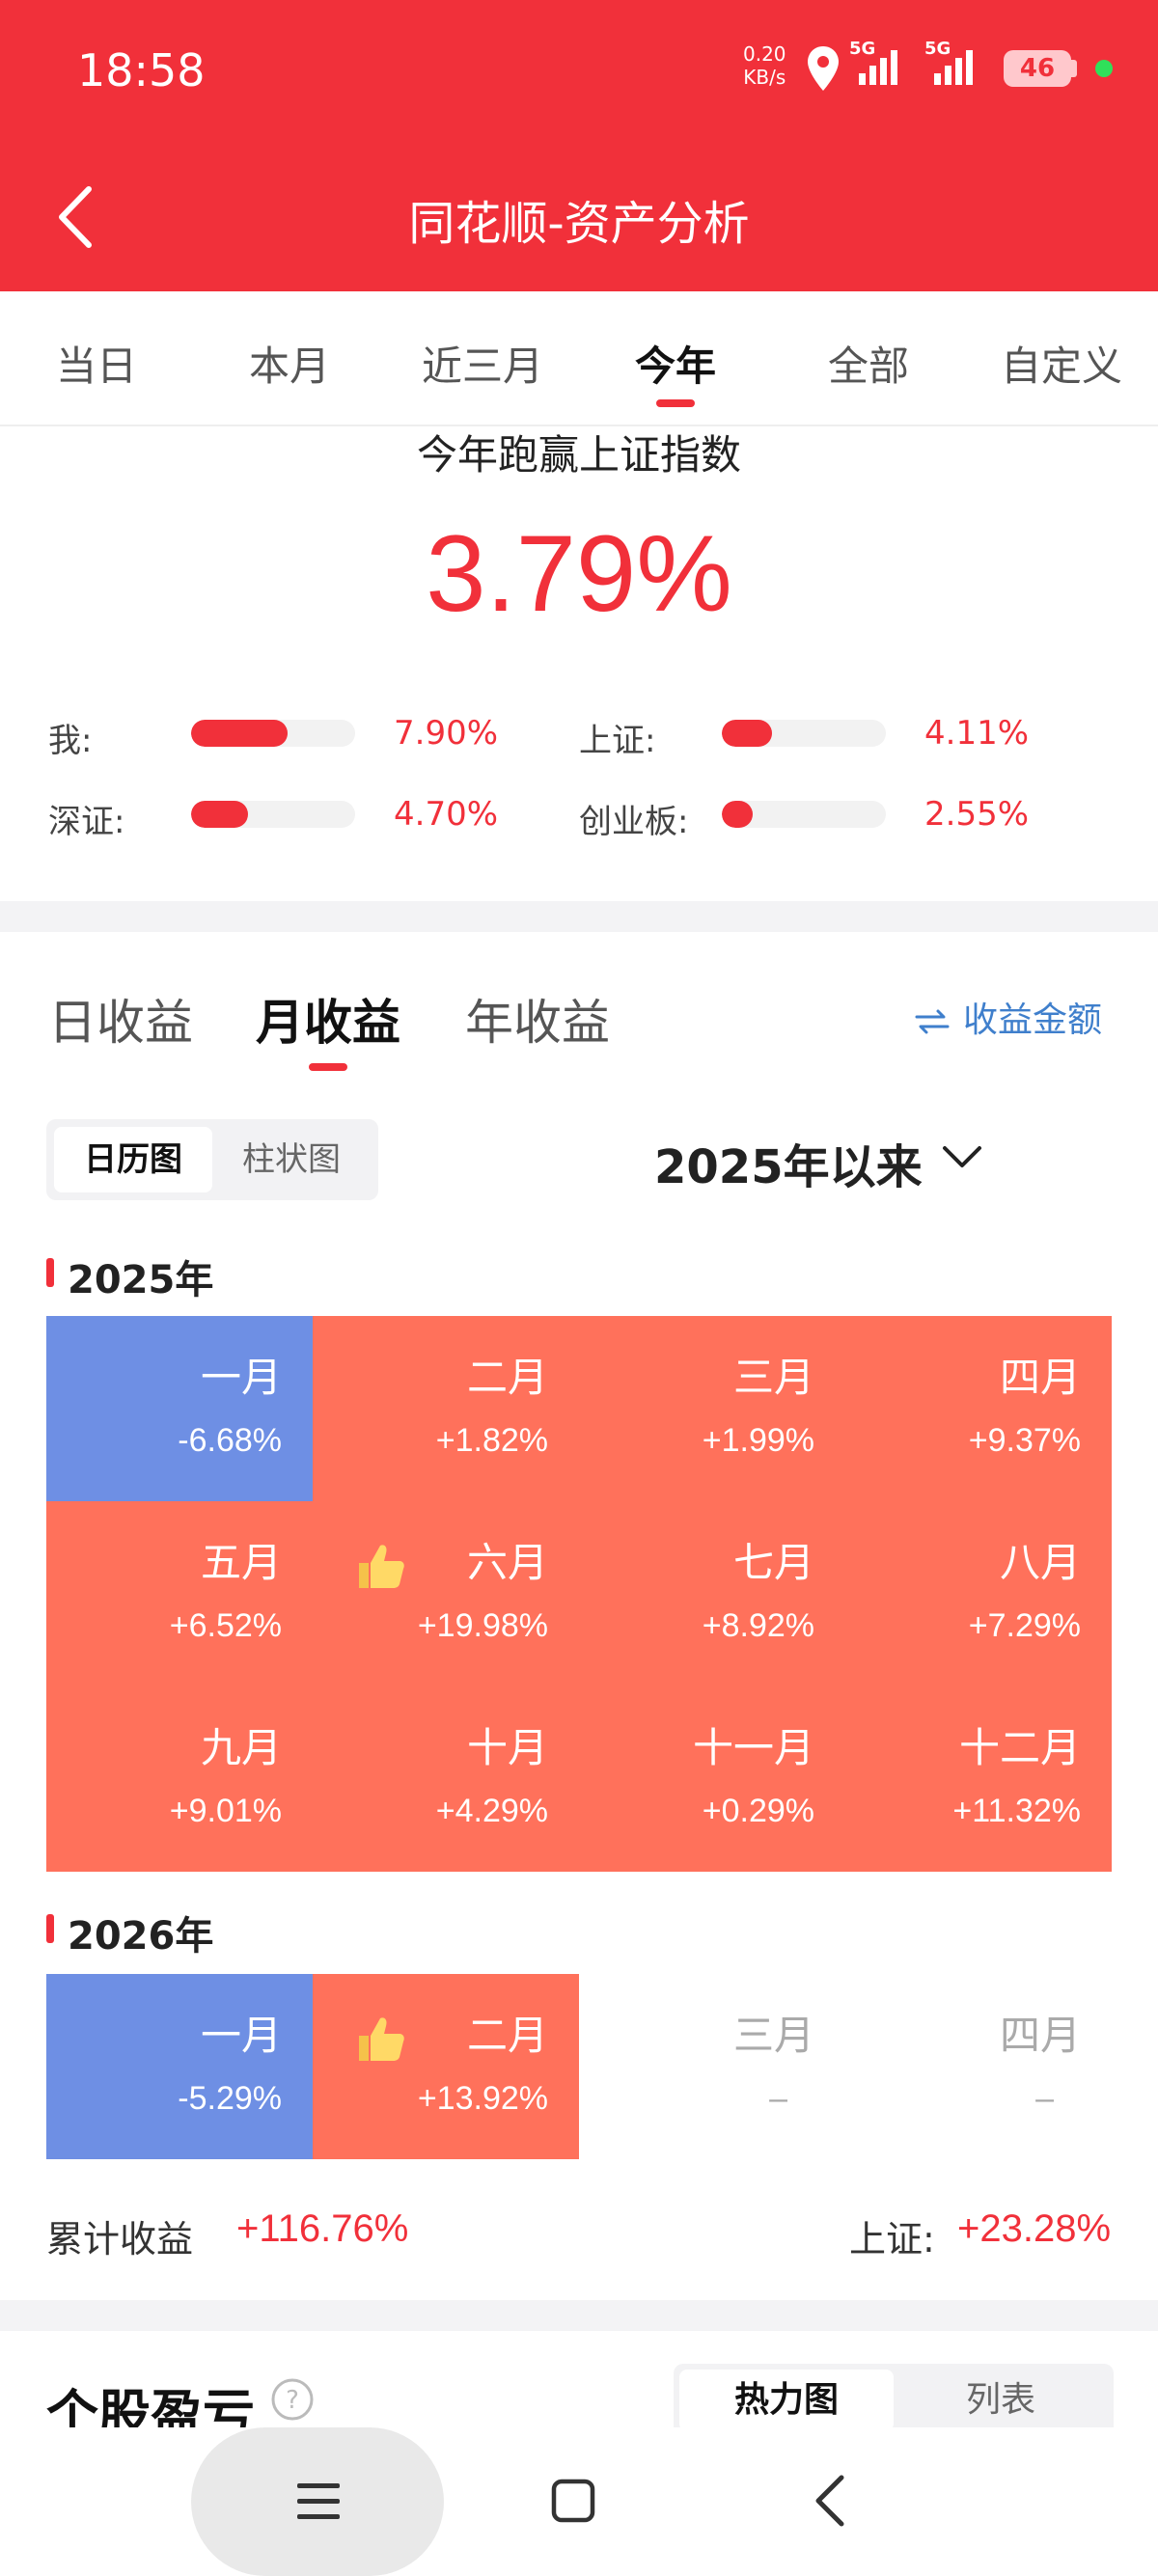  Describe the element at coordinates (120, 1023) in the screenshot. I see `tab-daily-earnings: 日收益` at that location.